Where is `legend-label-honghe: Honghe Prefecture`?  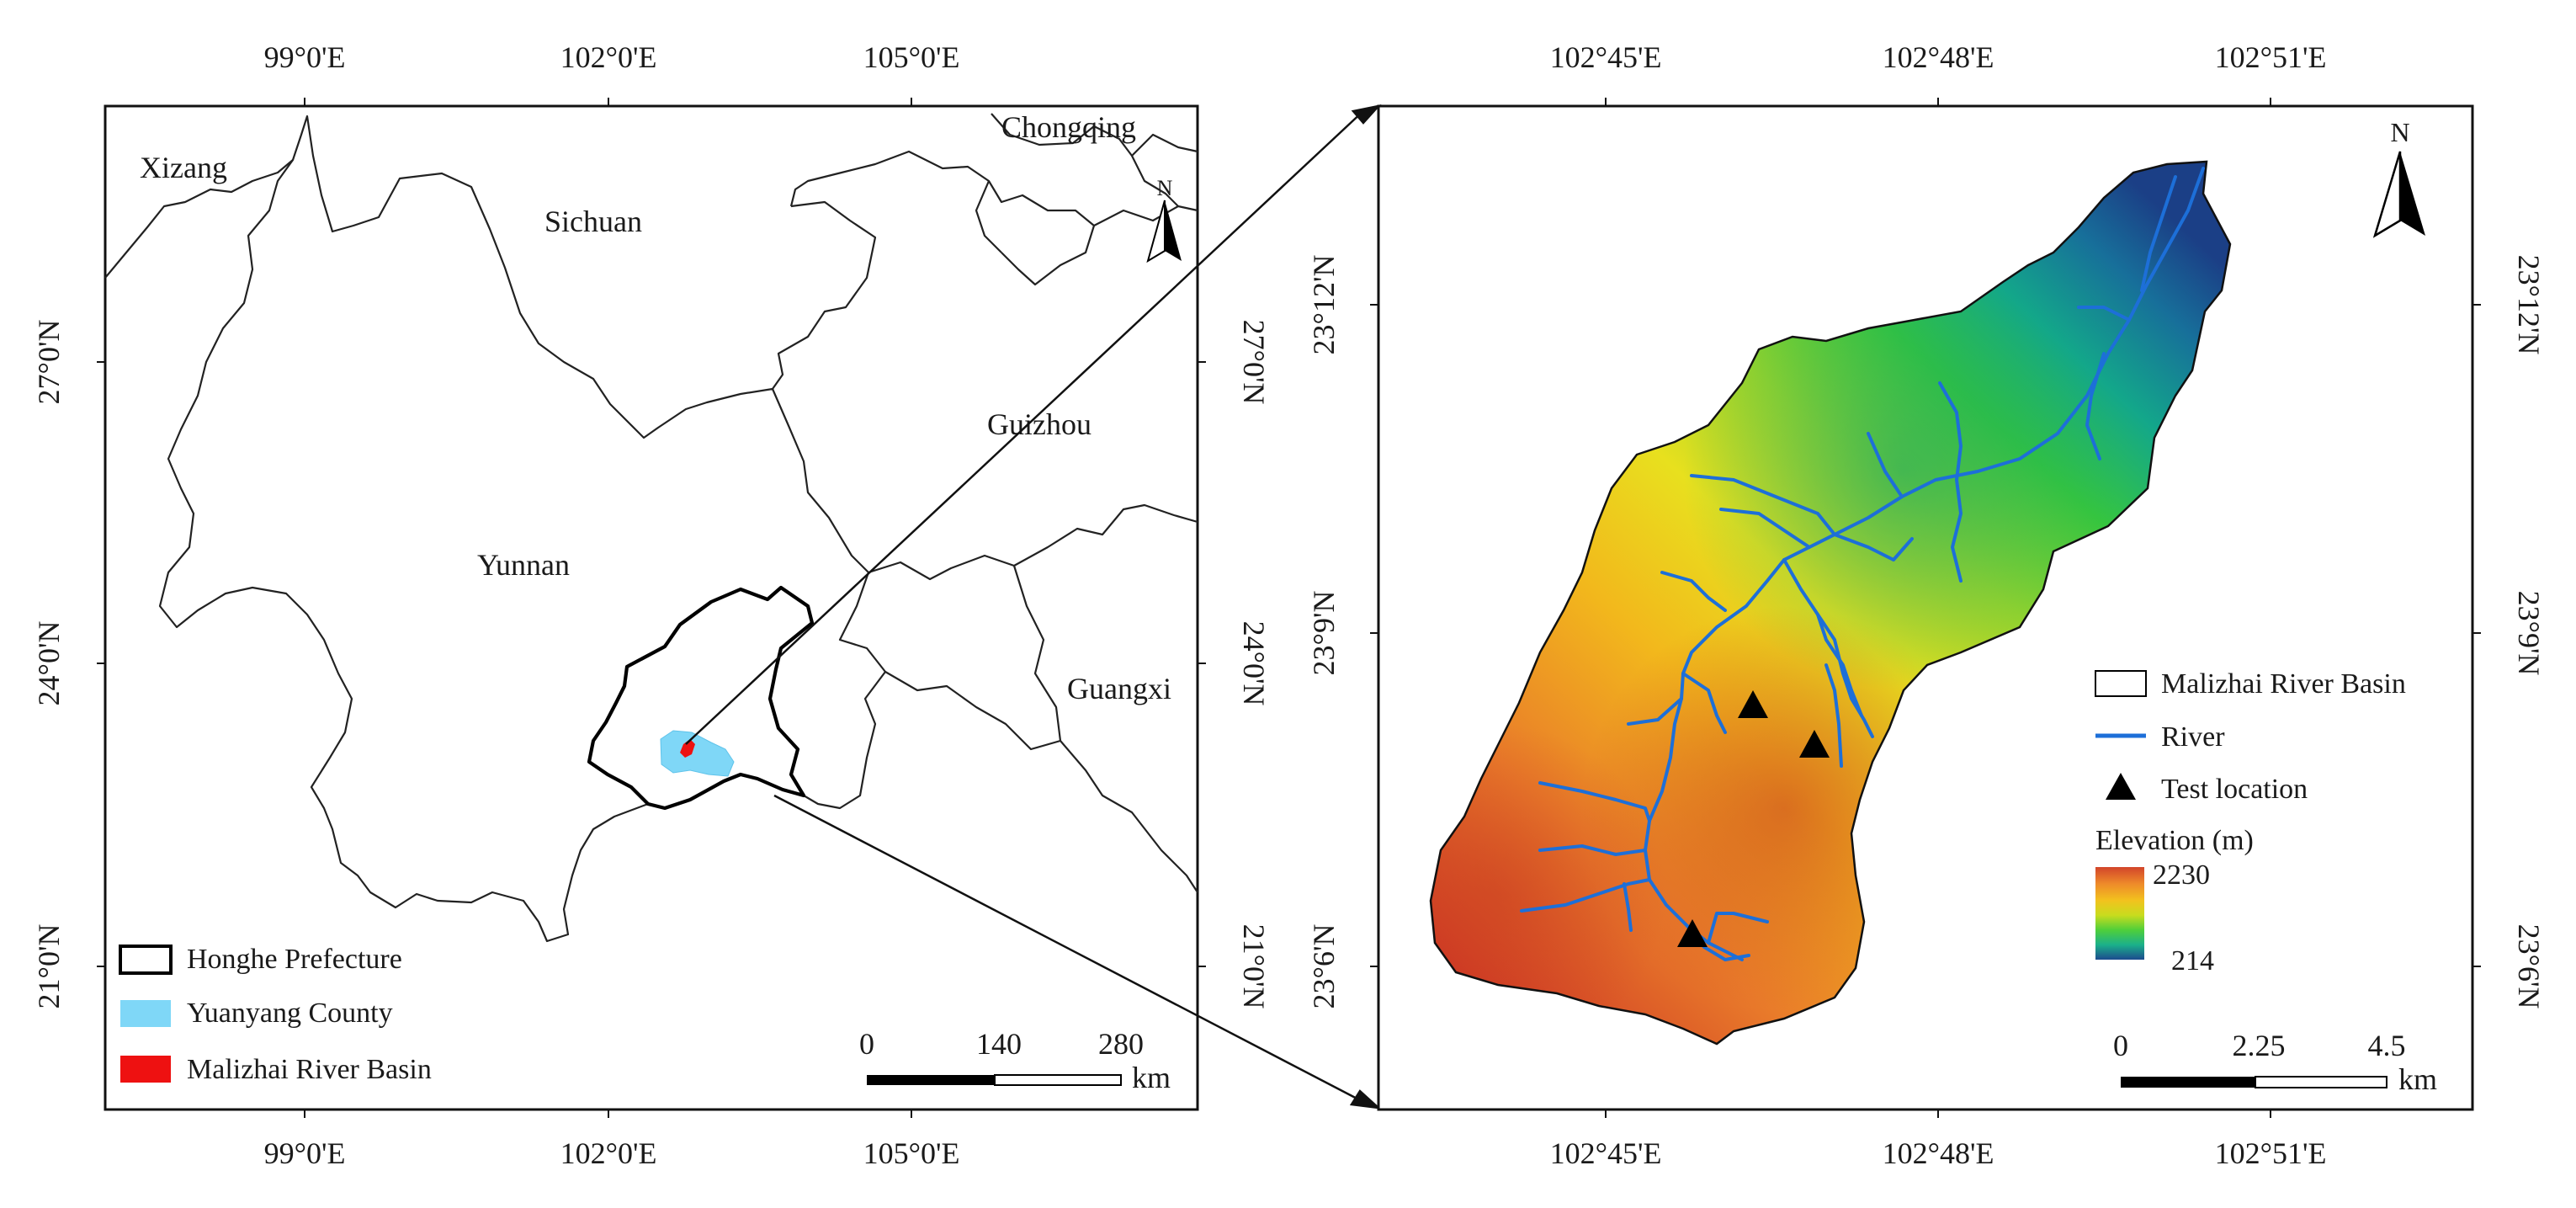
legend-label-honghe: Honghe Prefecture is located at coordinates (294, 960).